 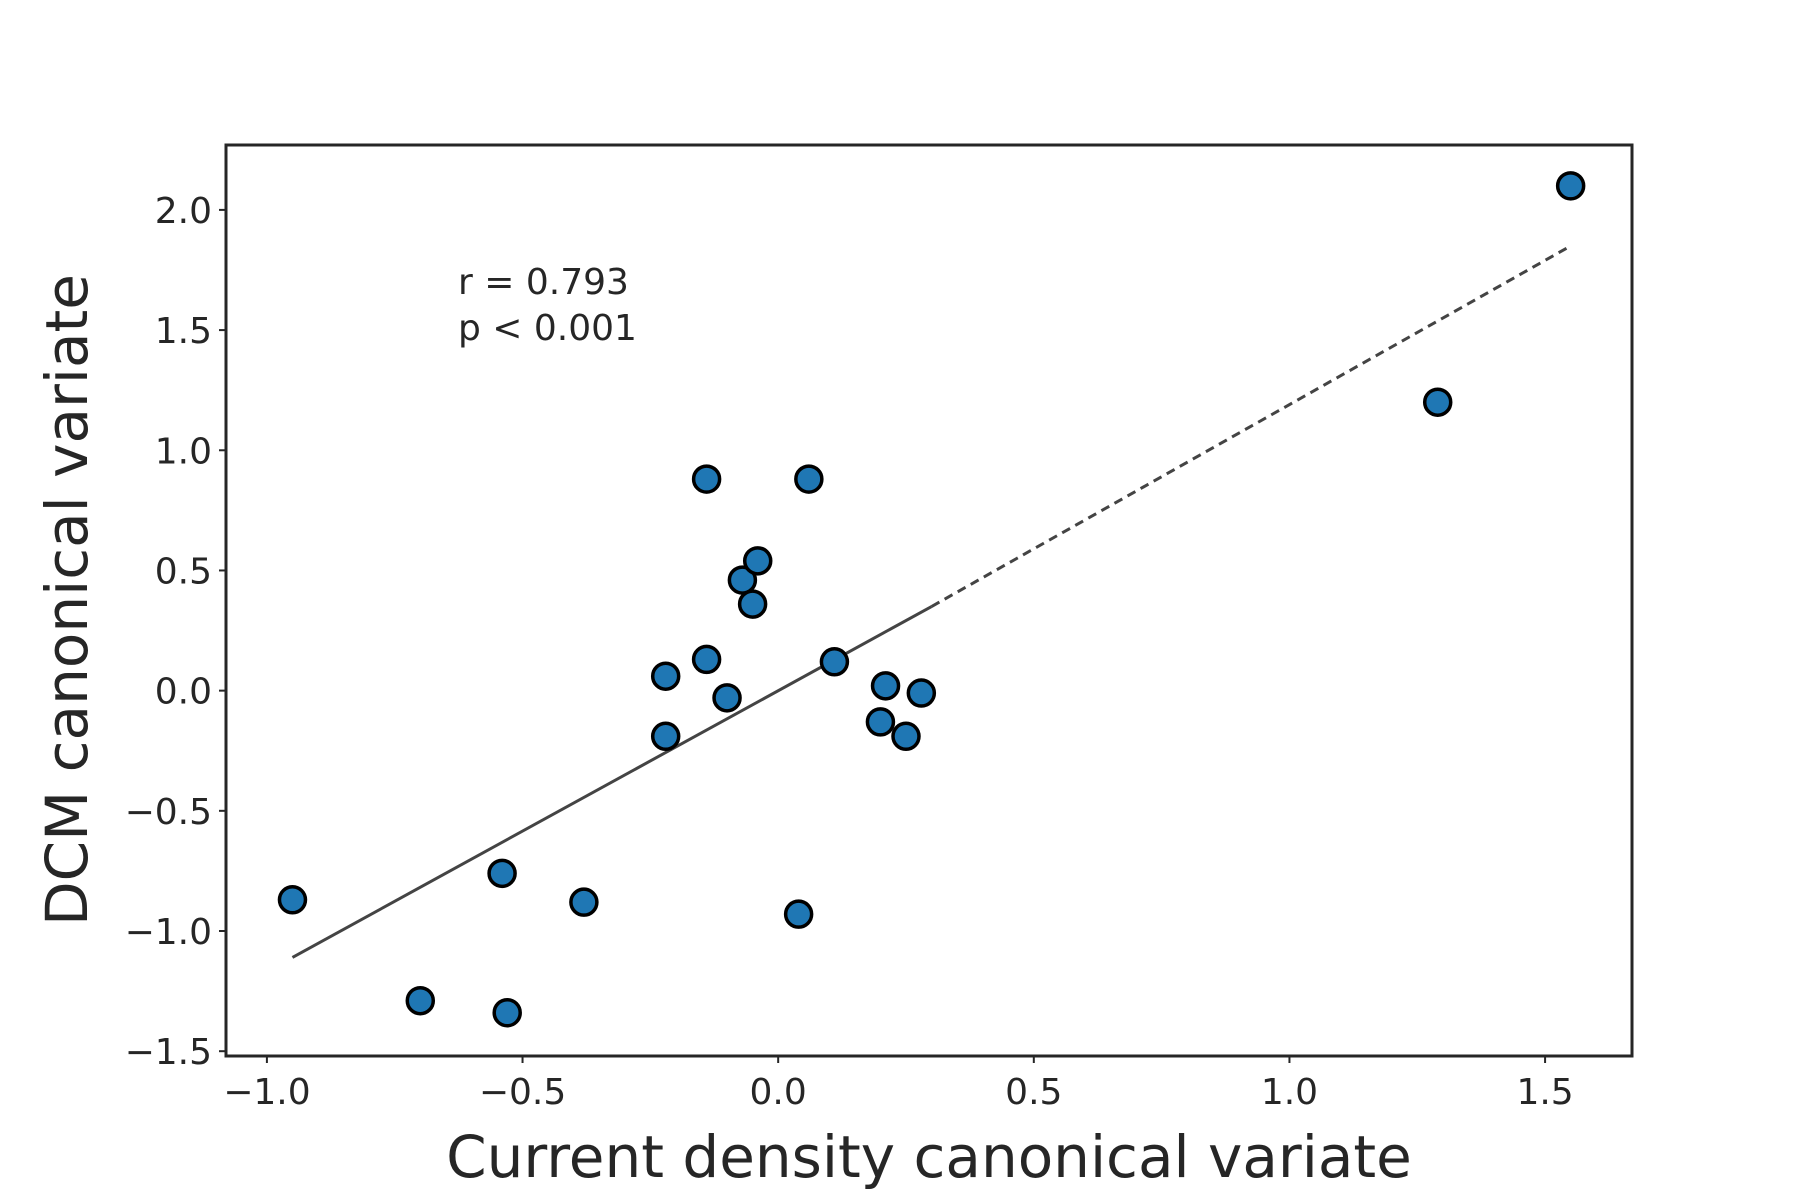 I want to click on y-tick-label: −1.0, so click(x=168, y=932).